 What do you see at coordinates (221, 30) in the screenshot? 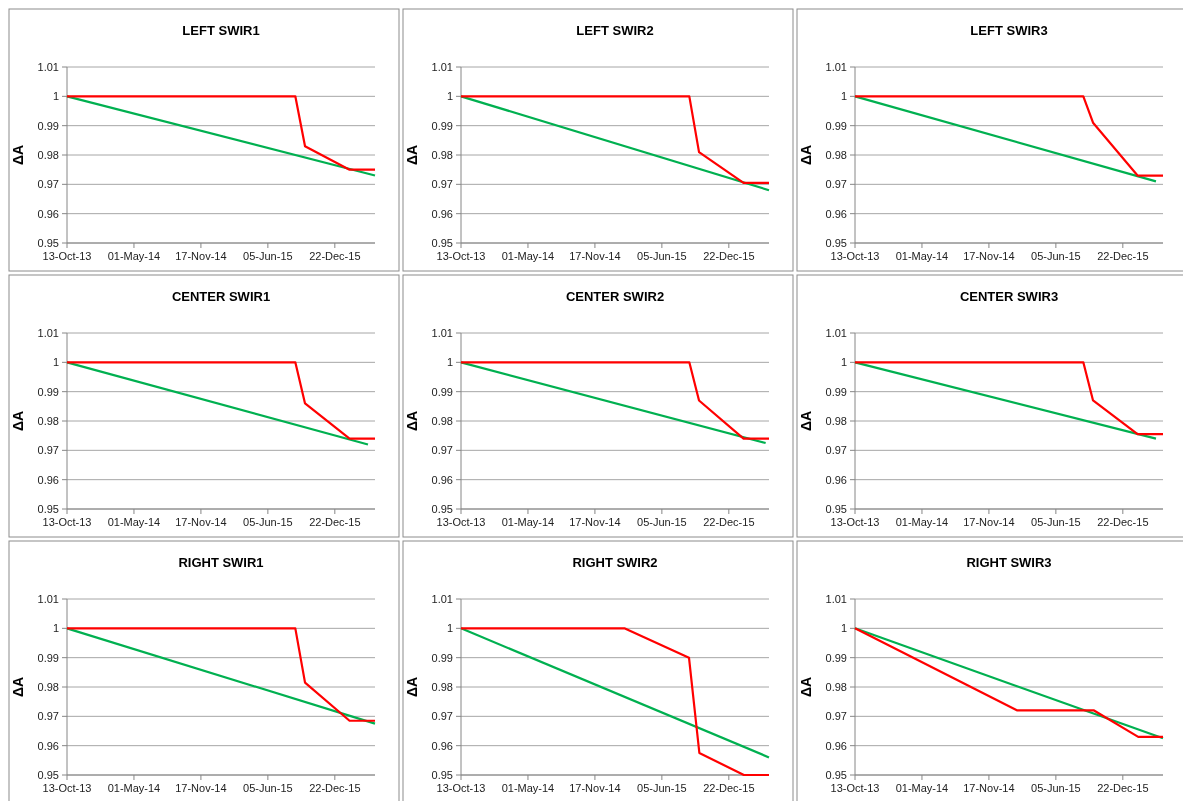
I see `chart-title: LEFT SWIR1` at bounding box center [221, 30].